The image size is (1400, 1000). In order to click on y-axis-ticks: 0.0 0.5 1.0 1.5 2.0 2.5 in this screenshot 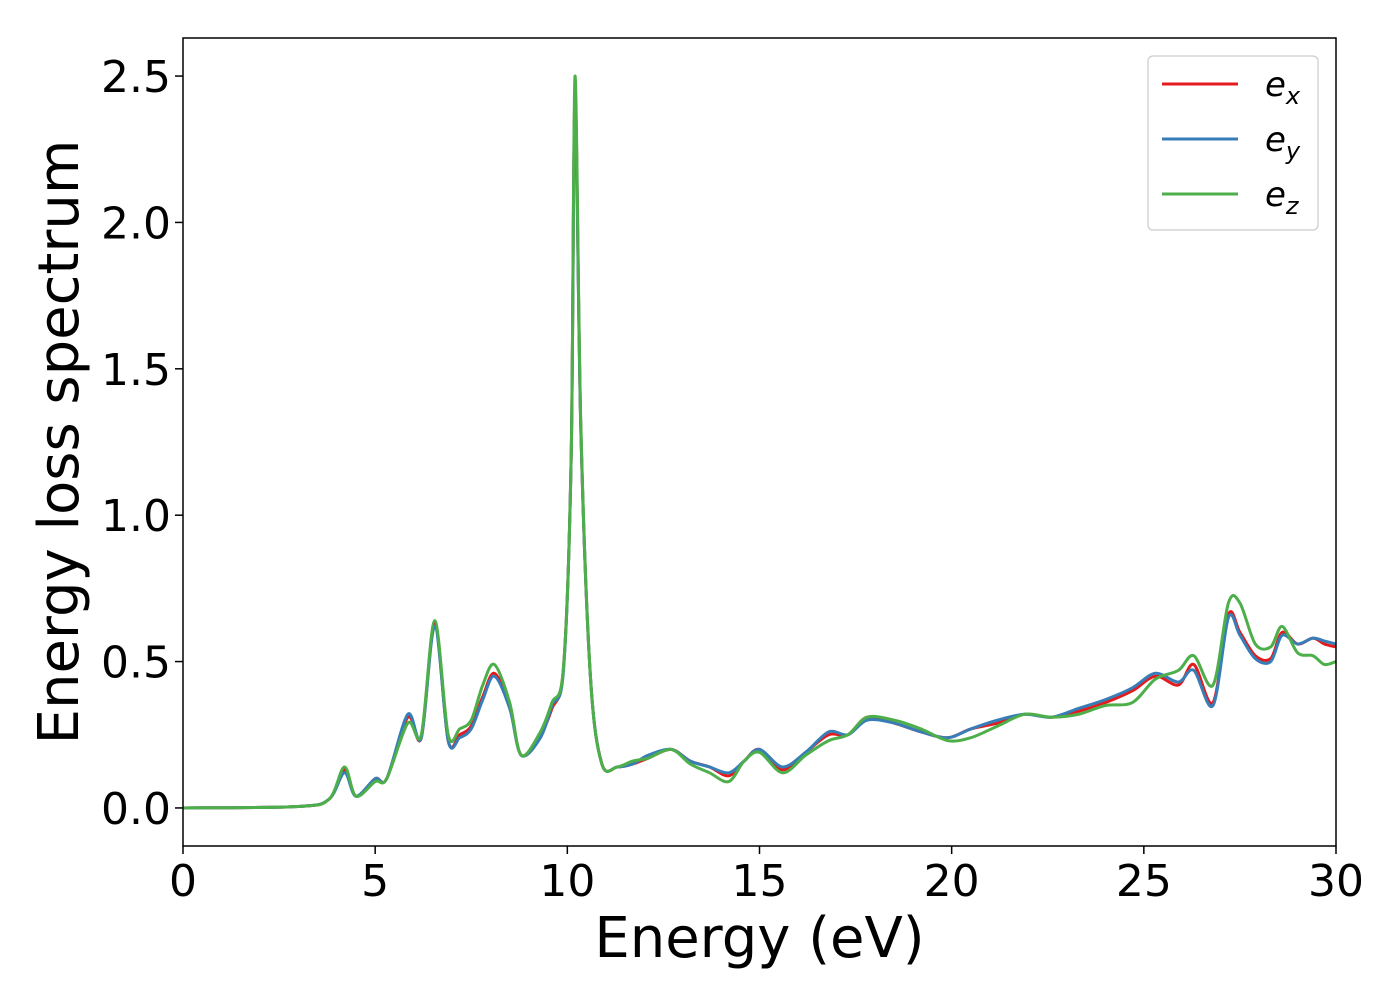, I will do `click(142, 443)`.